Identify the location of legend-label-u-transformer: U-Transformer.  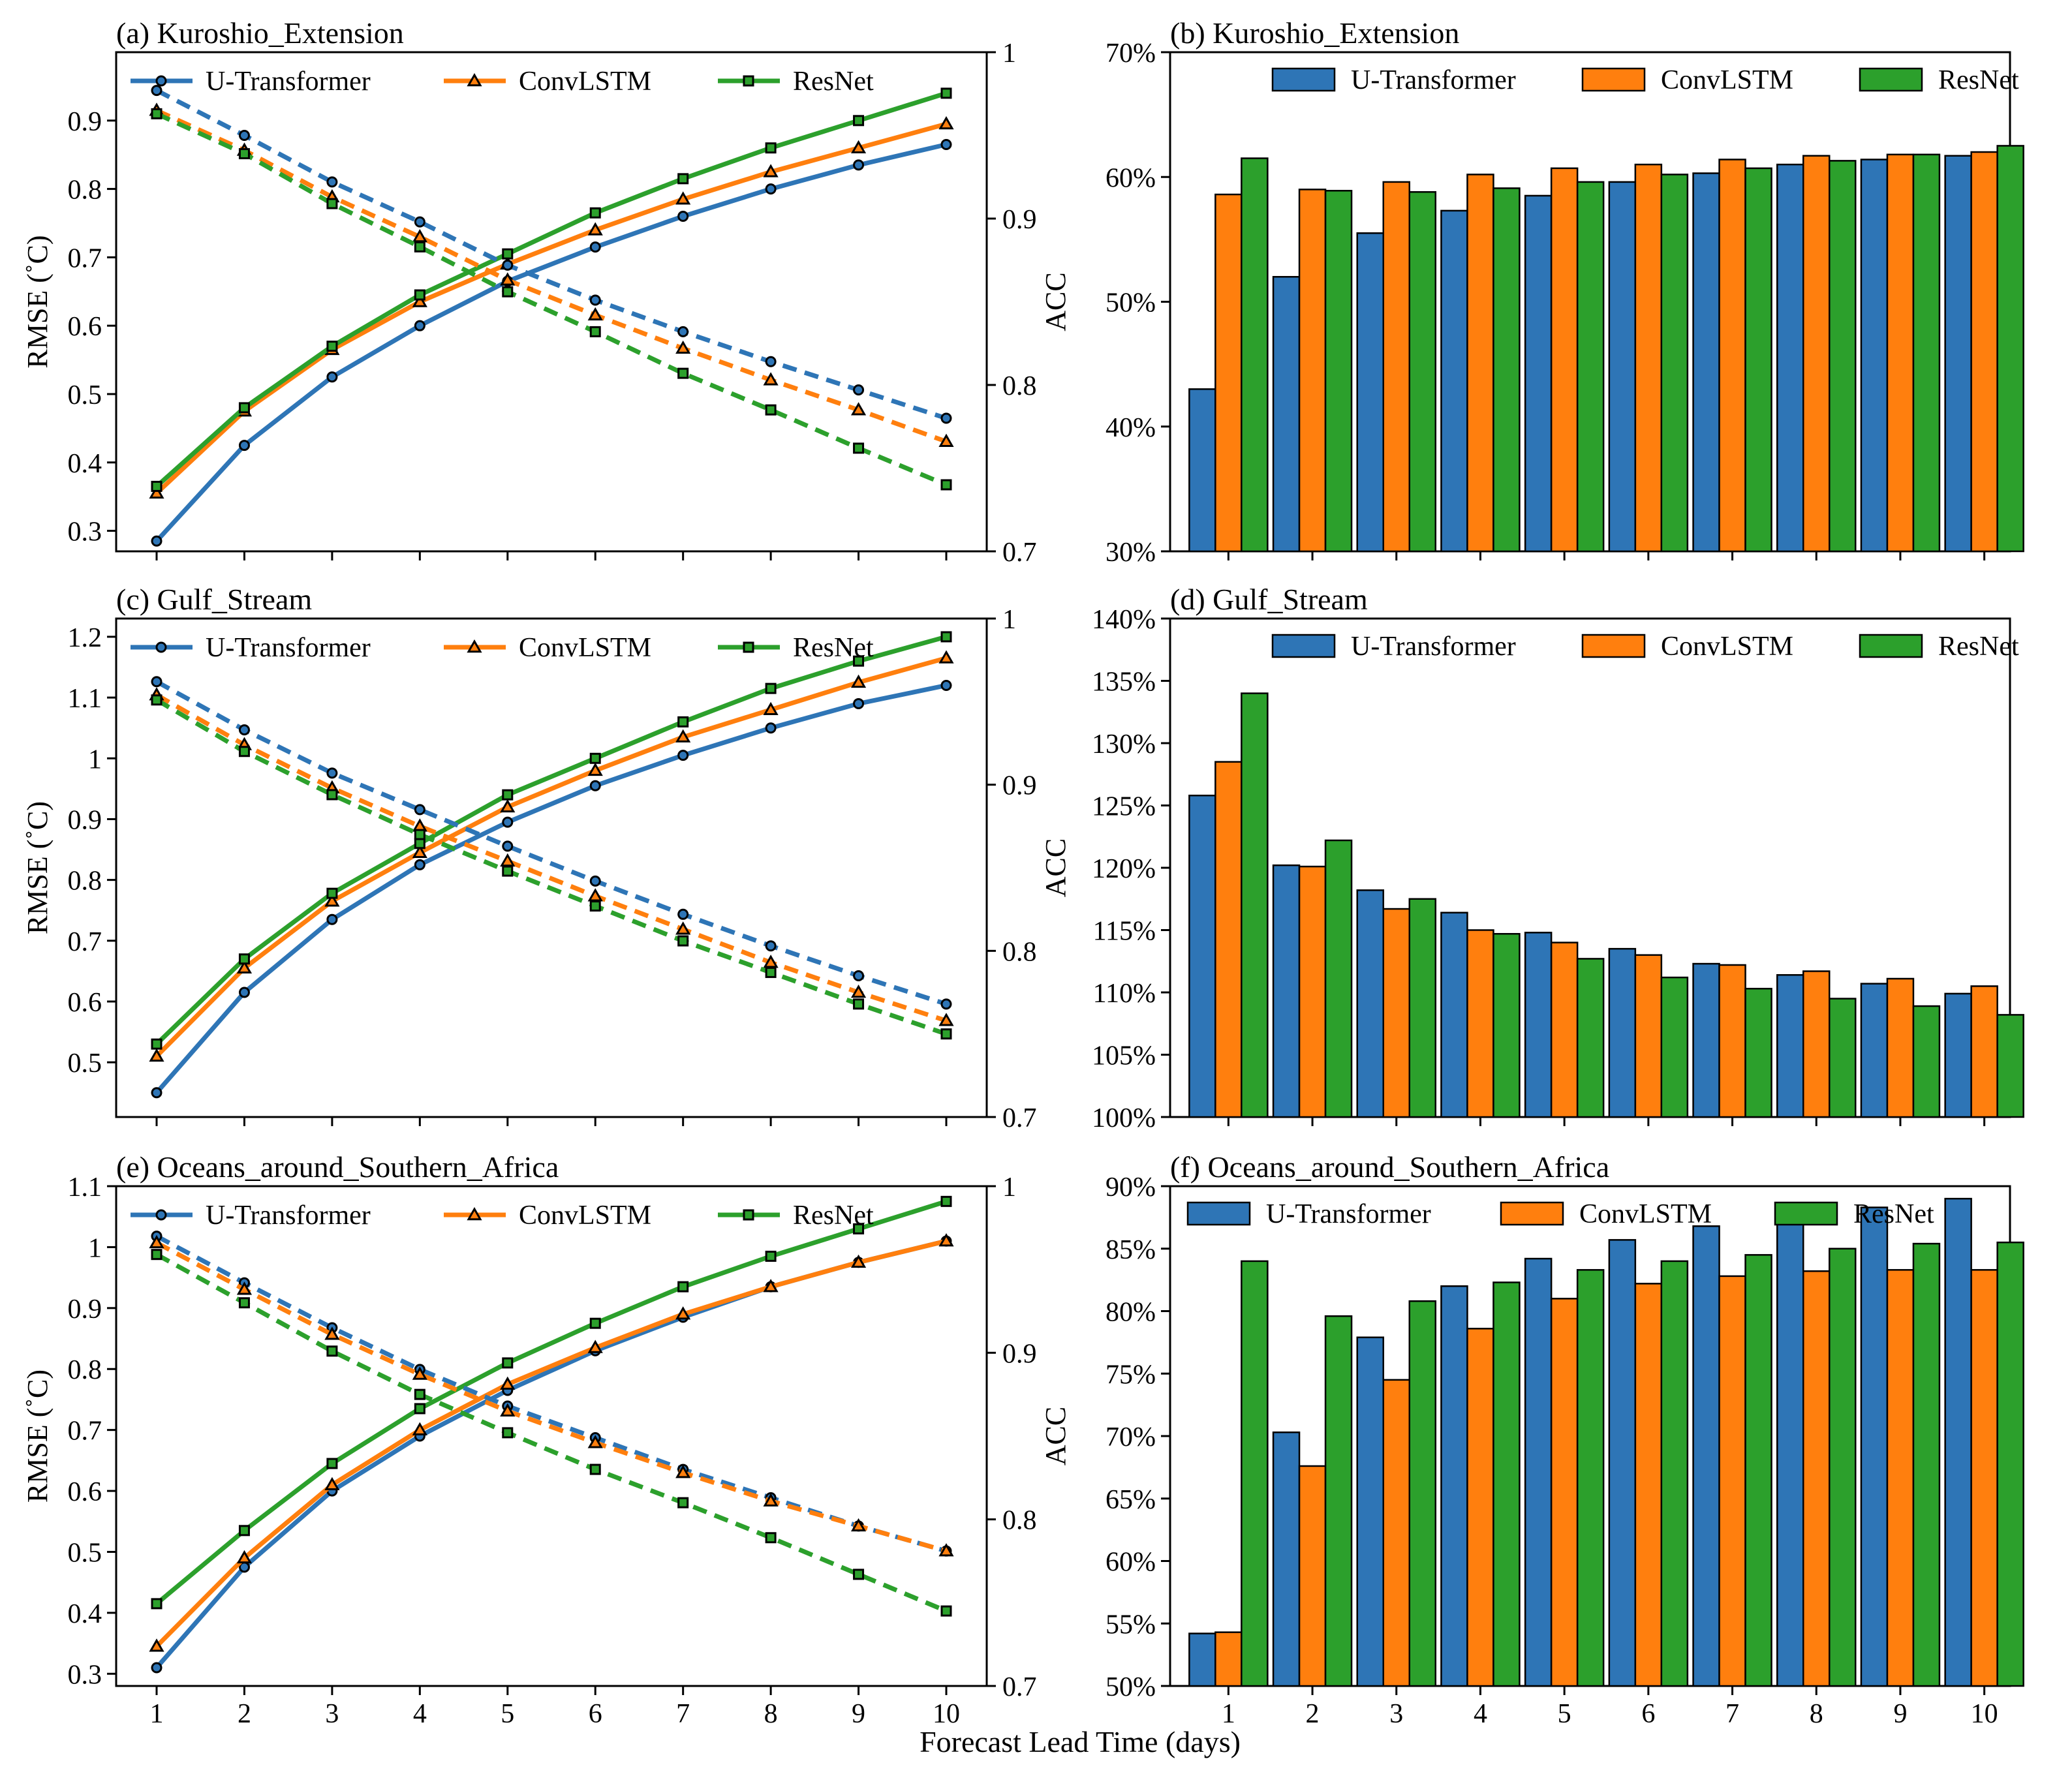
(288, 648).